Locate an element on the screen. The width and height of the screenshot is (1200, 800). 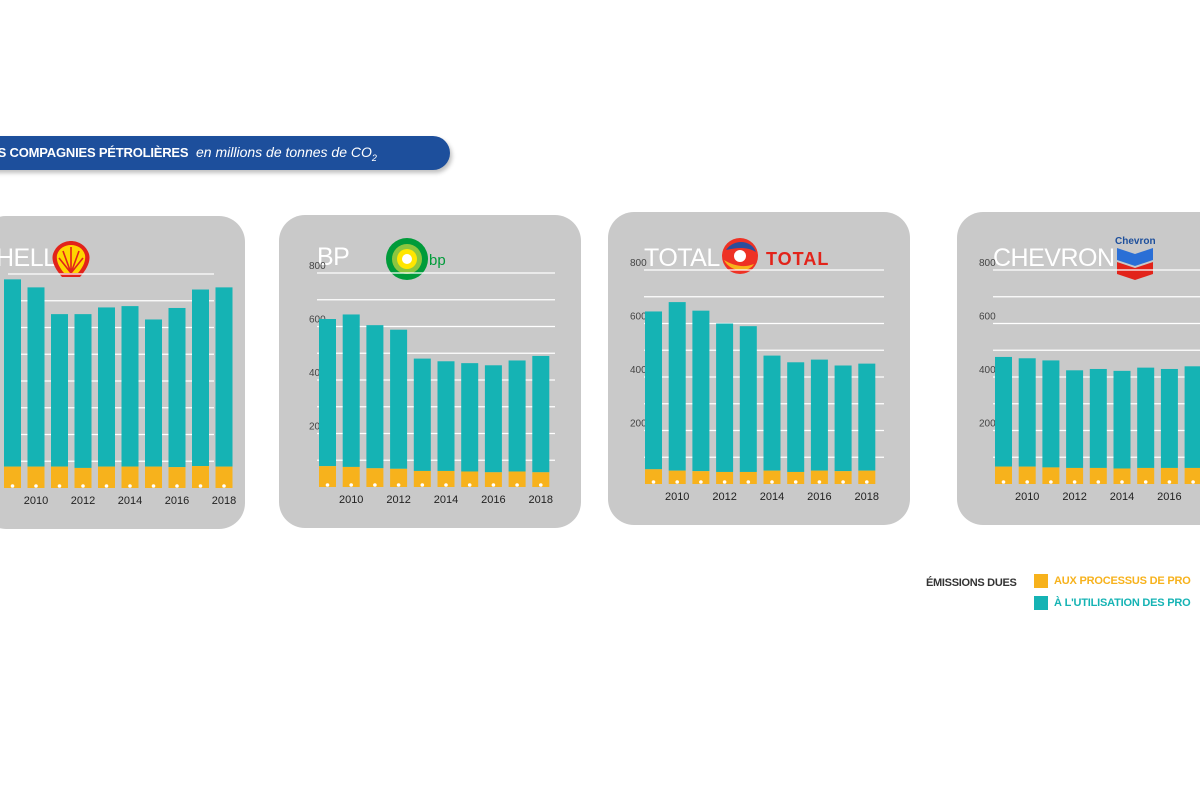
unit-label-text: en millions de tonnes de CO is located at coordinates (284, 152).